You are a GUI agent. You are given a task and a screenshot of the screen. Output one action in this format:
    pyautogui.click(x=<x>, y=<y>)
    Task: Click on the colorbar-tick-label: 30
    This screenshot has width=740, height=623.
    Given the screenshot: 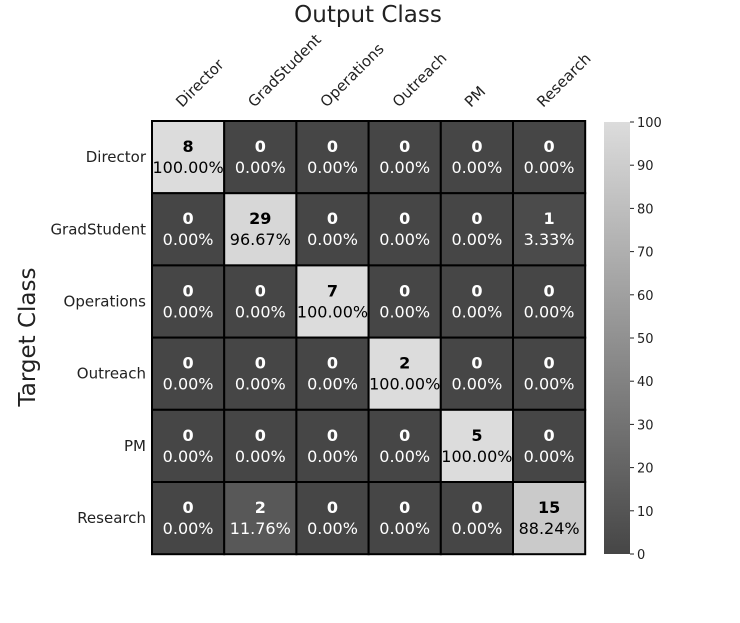 What is the action you would take?
    pyautogui.click(x=645, y=425)
    